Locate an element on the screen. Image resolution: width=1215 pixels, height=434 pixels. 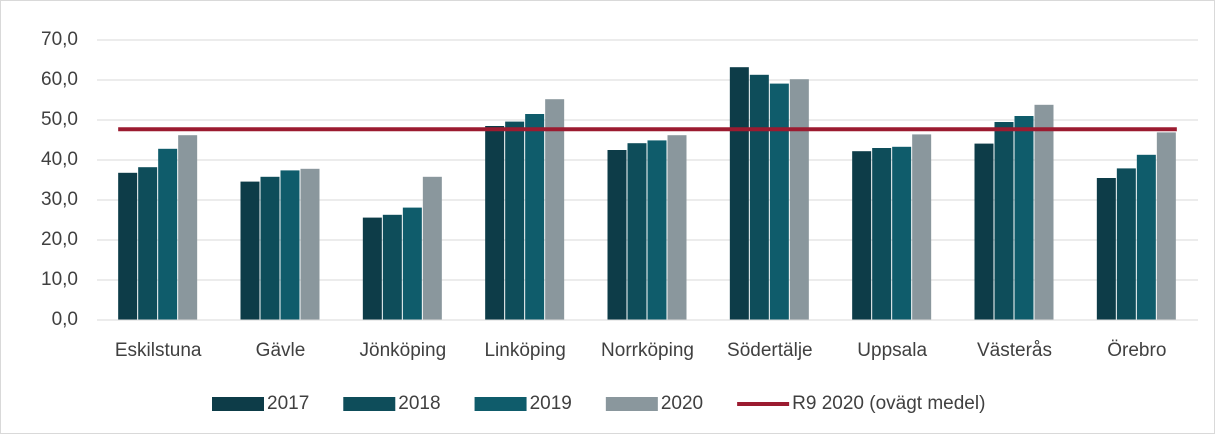
y-tick-label: 50,0 is located at coordinates (59, 119).